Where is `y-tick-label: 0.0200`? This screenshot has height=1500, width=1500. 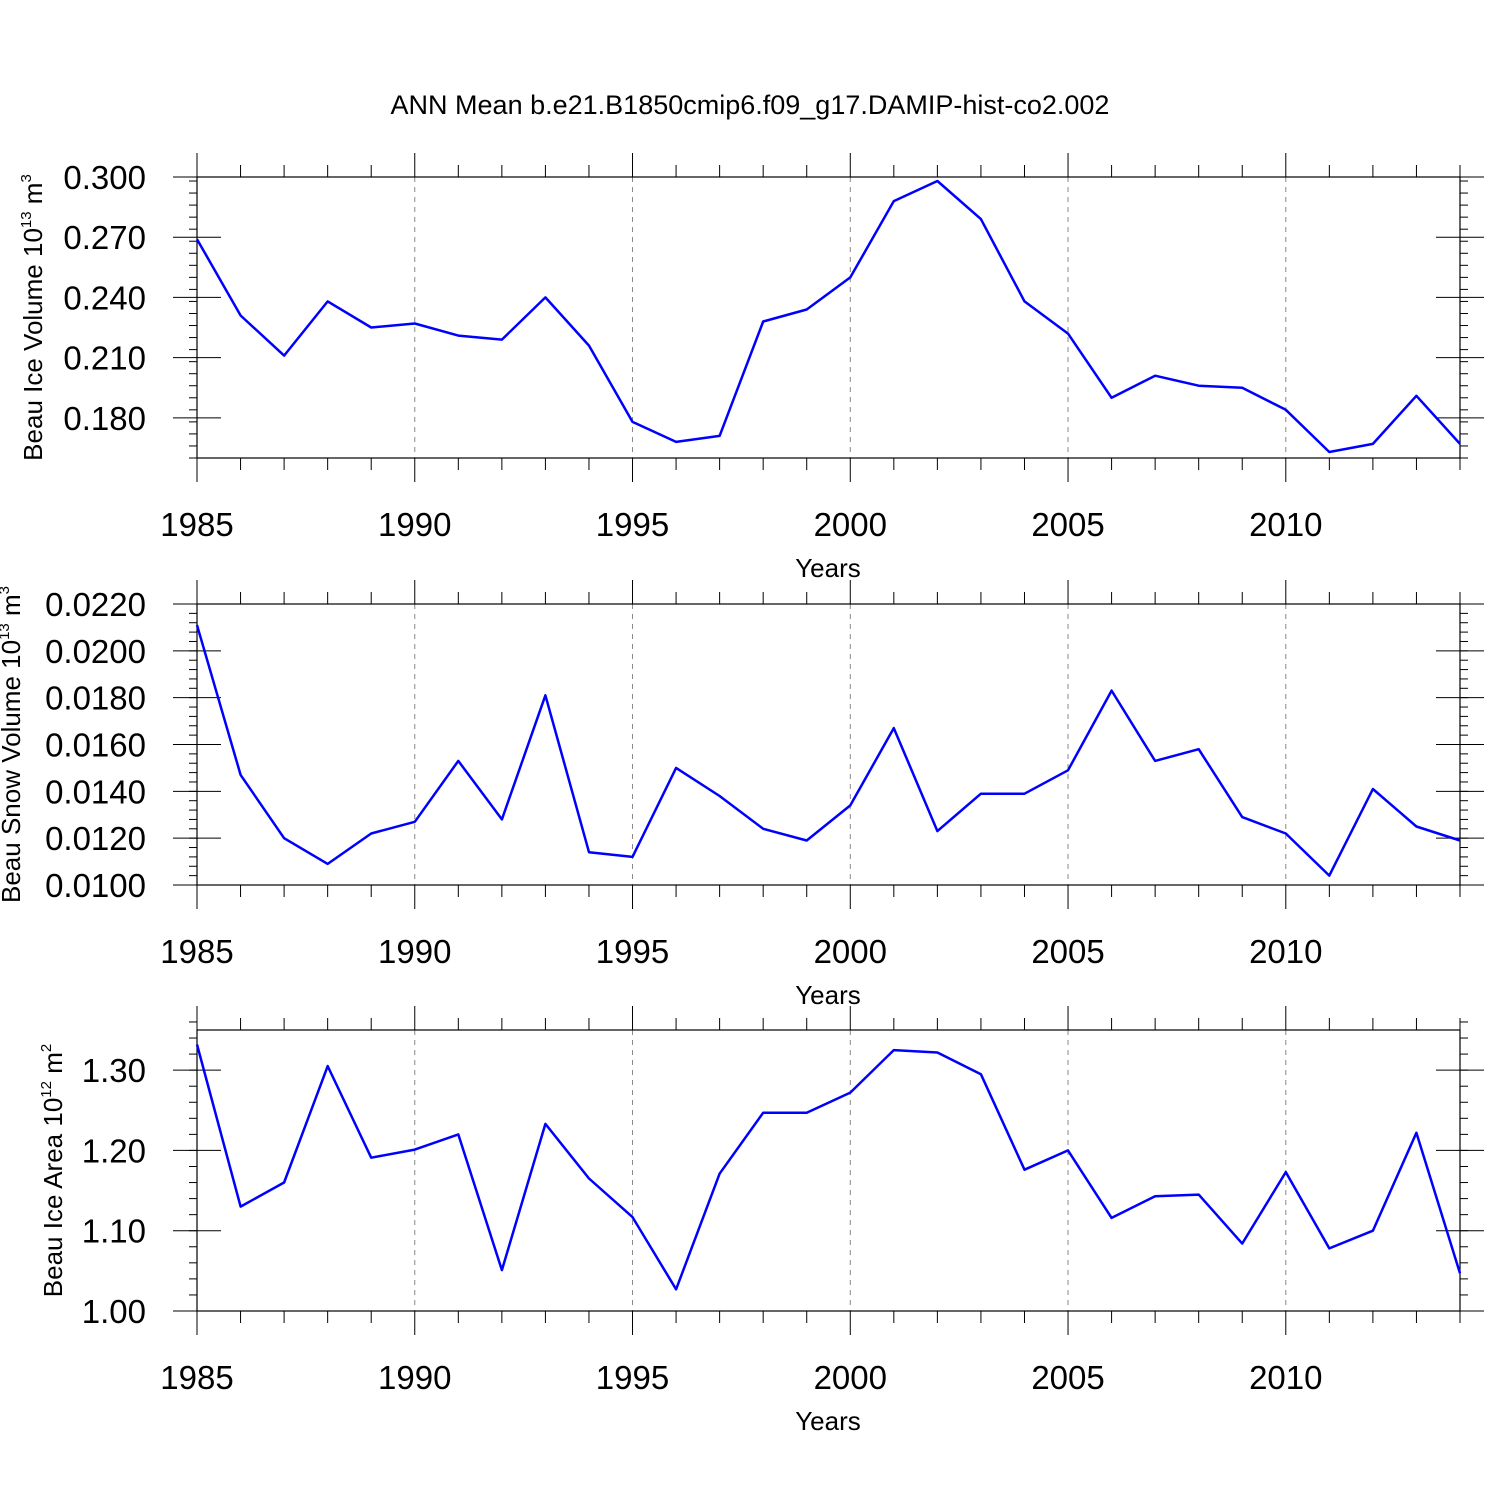 y-tick-label: 0.0200 is located at coordinates (95, 651).